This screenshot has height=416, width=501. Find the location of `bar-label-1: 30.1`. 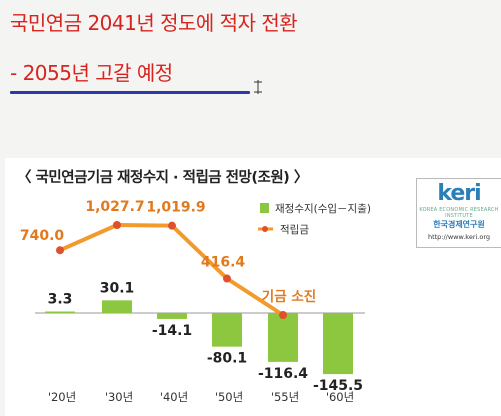

bar-label-1: 30.1 is located at coordinates (117, 288).